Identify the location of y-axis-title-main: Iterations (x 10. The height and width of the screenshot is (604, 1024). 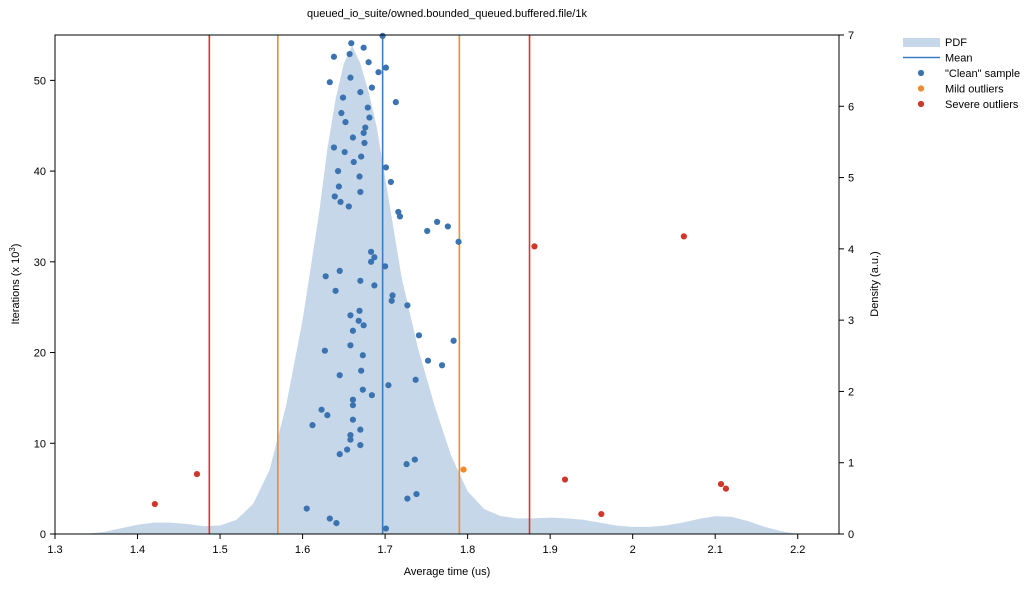
(16, 288).